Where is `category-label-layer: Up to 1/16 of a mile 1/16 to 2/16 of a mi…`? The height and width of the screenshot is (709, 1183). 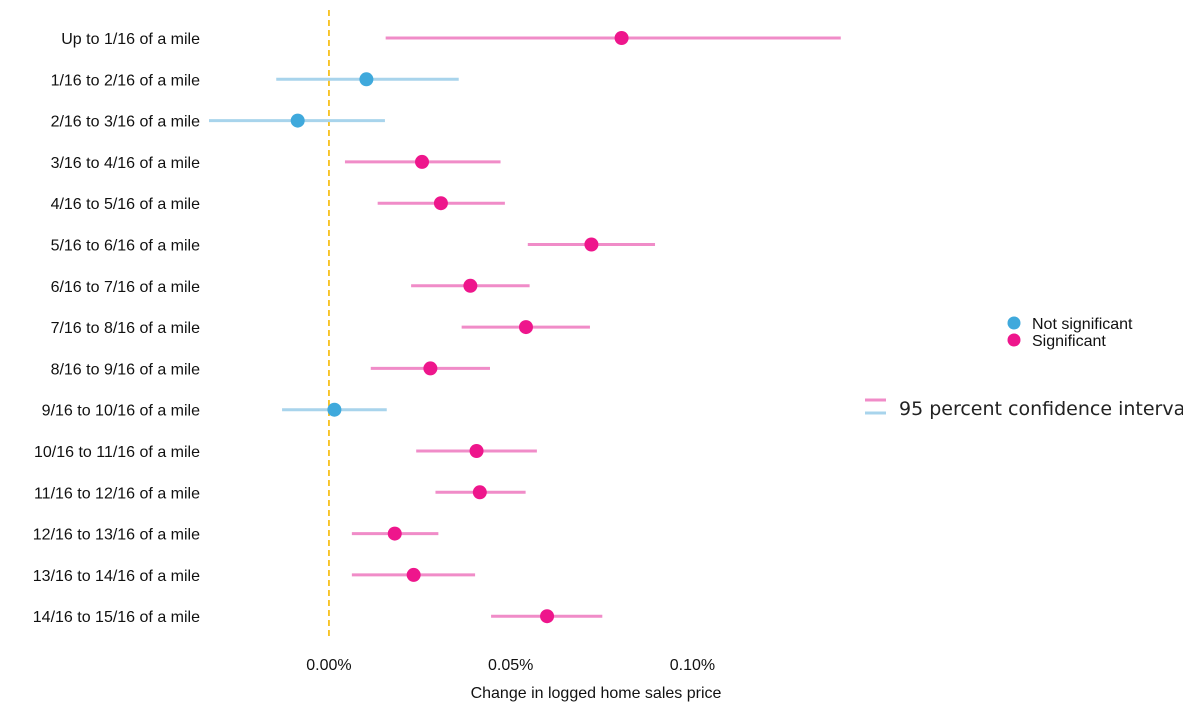
category-label-layer: Up to 1/16 of a mile 1/16 to 2/16 of a mi… is located at coordinates (116, 328).